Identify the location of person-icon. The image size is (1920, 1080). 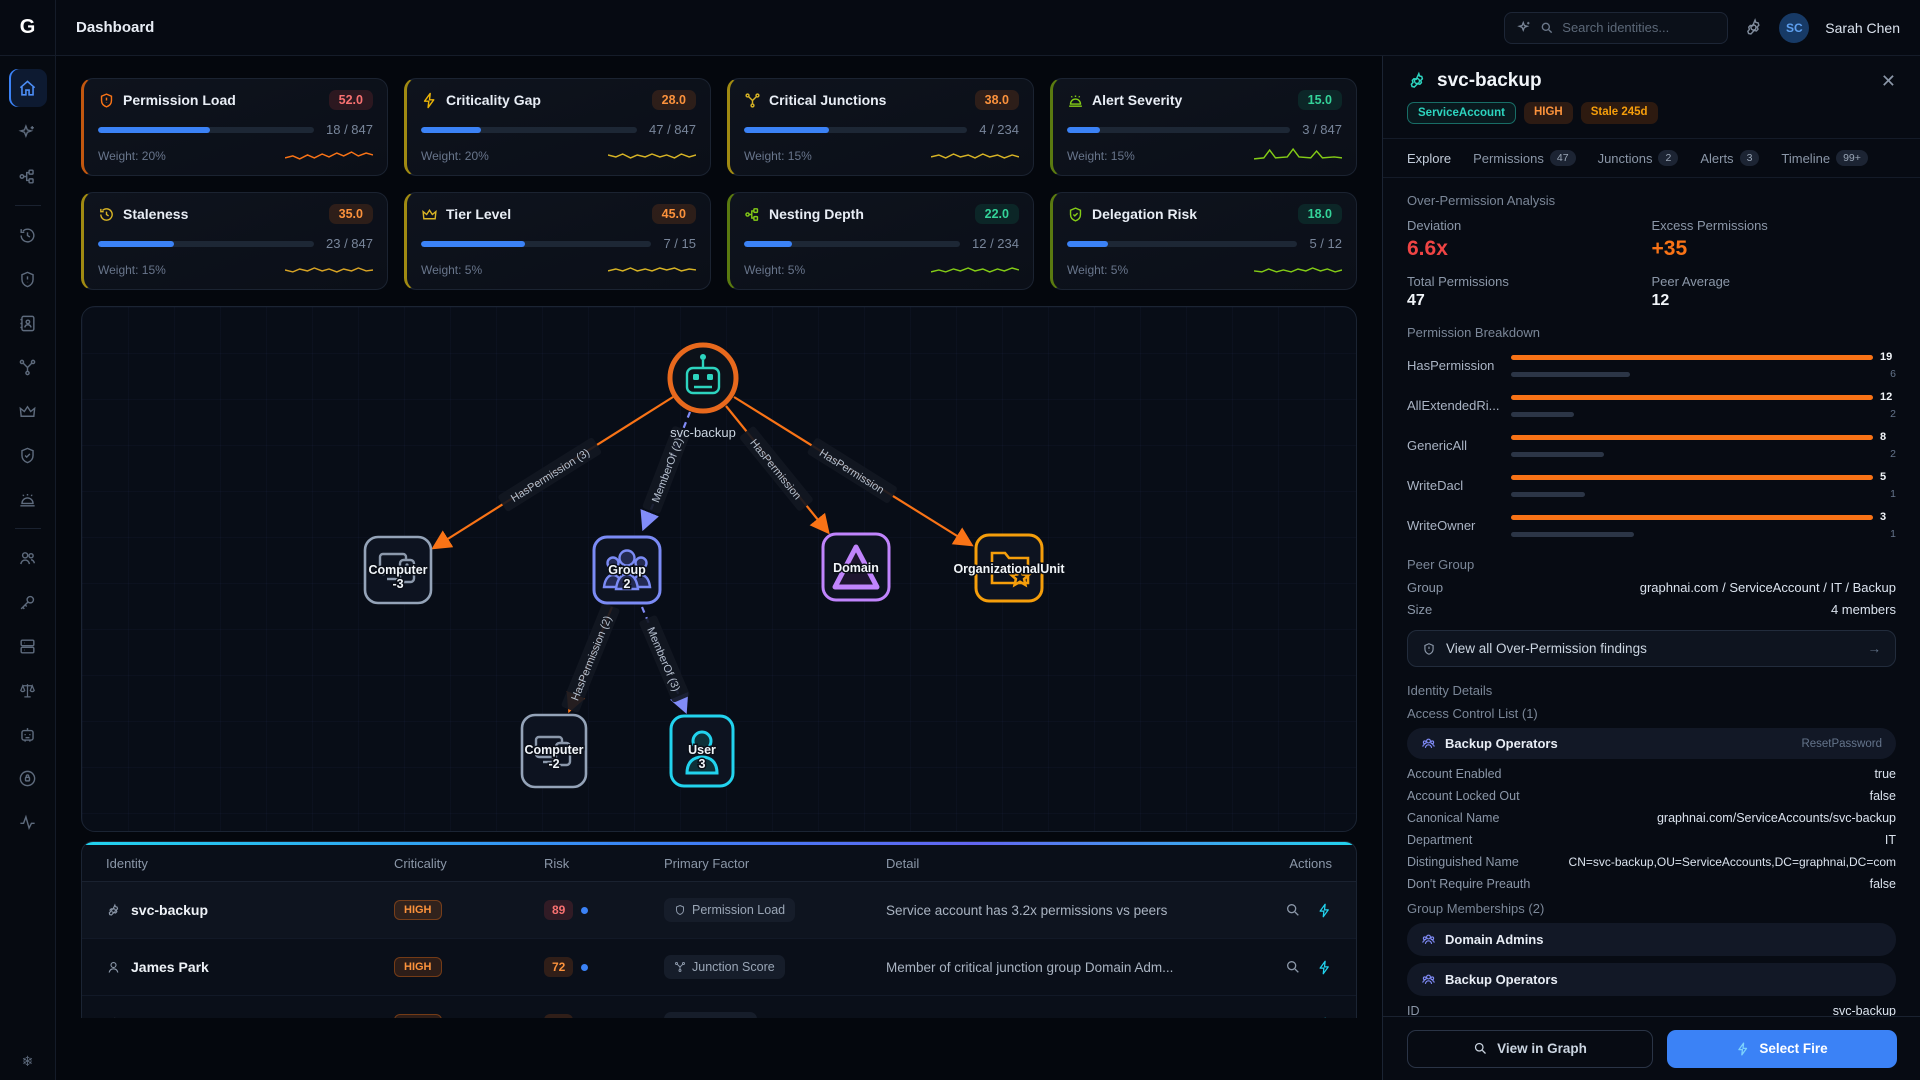
(113, 967).